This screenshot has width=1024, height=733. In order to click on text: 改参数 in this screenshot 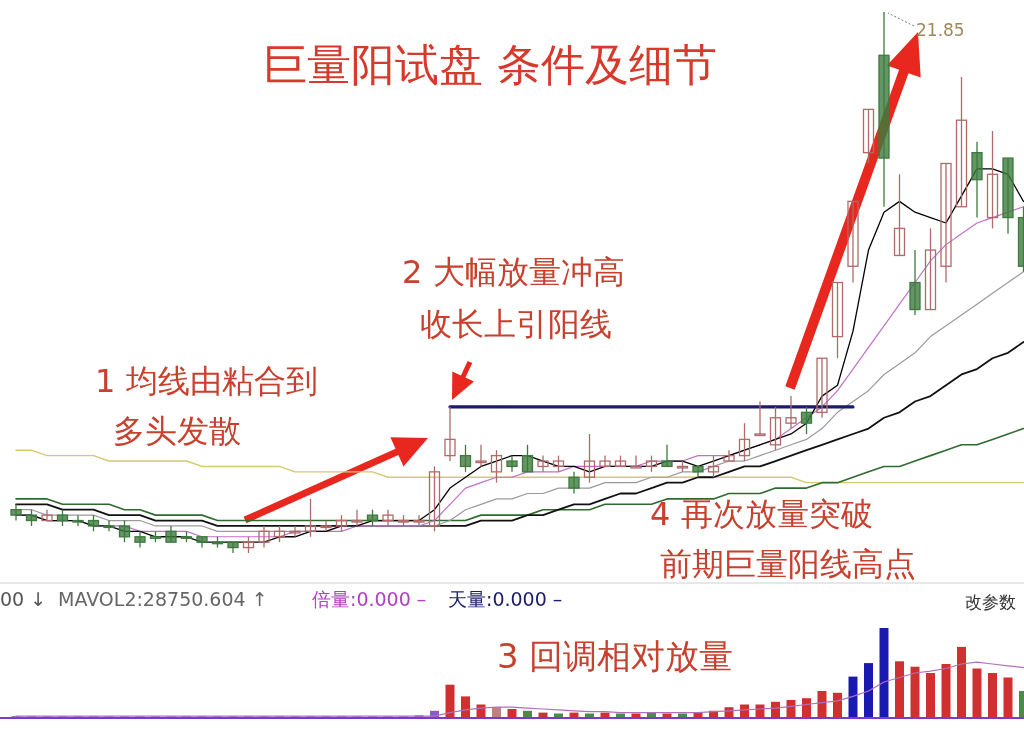, I will do `click(990, 602)`.